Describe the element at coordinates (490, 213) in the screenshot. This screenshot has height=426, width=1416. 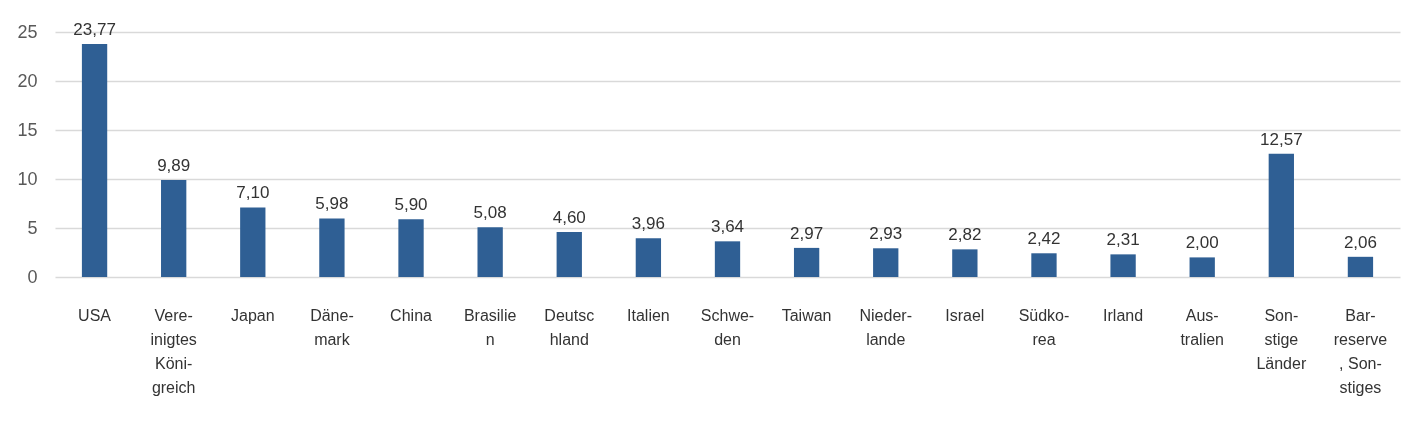
I see `data-label: 5,08` at that location.